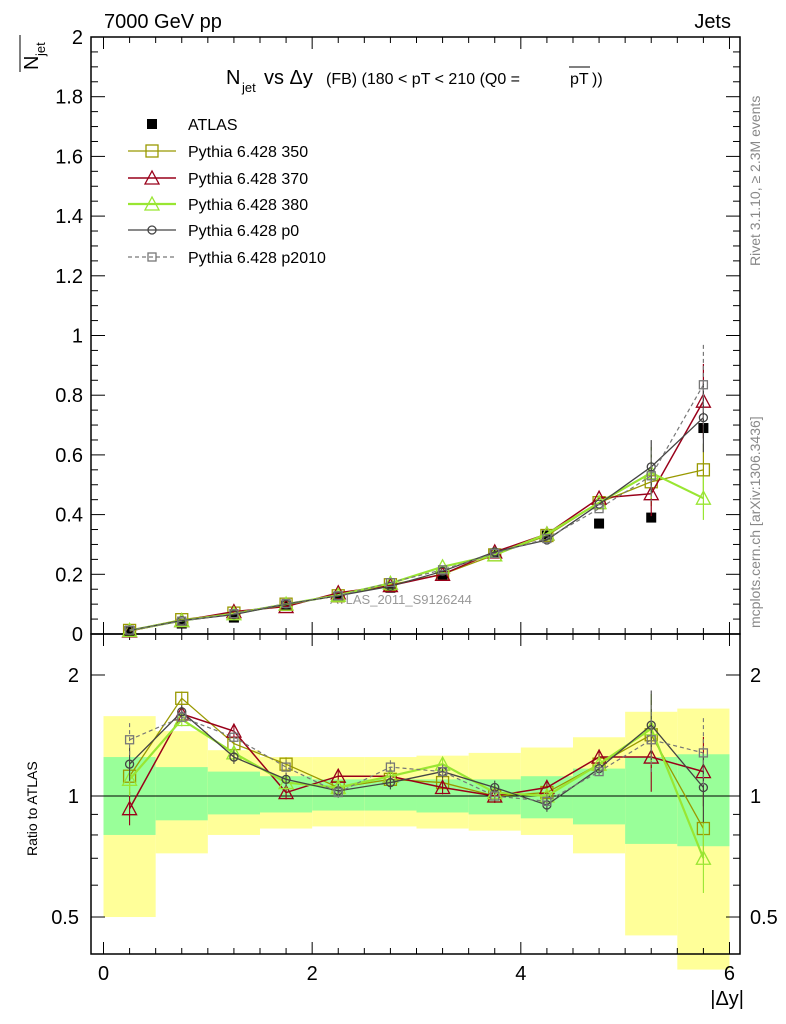 The height and width of the screenshot is (1024, 786). I want to click on analysis-watermark: ATLAS_2011_S9126244, so click(401, 599).